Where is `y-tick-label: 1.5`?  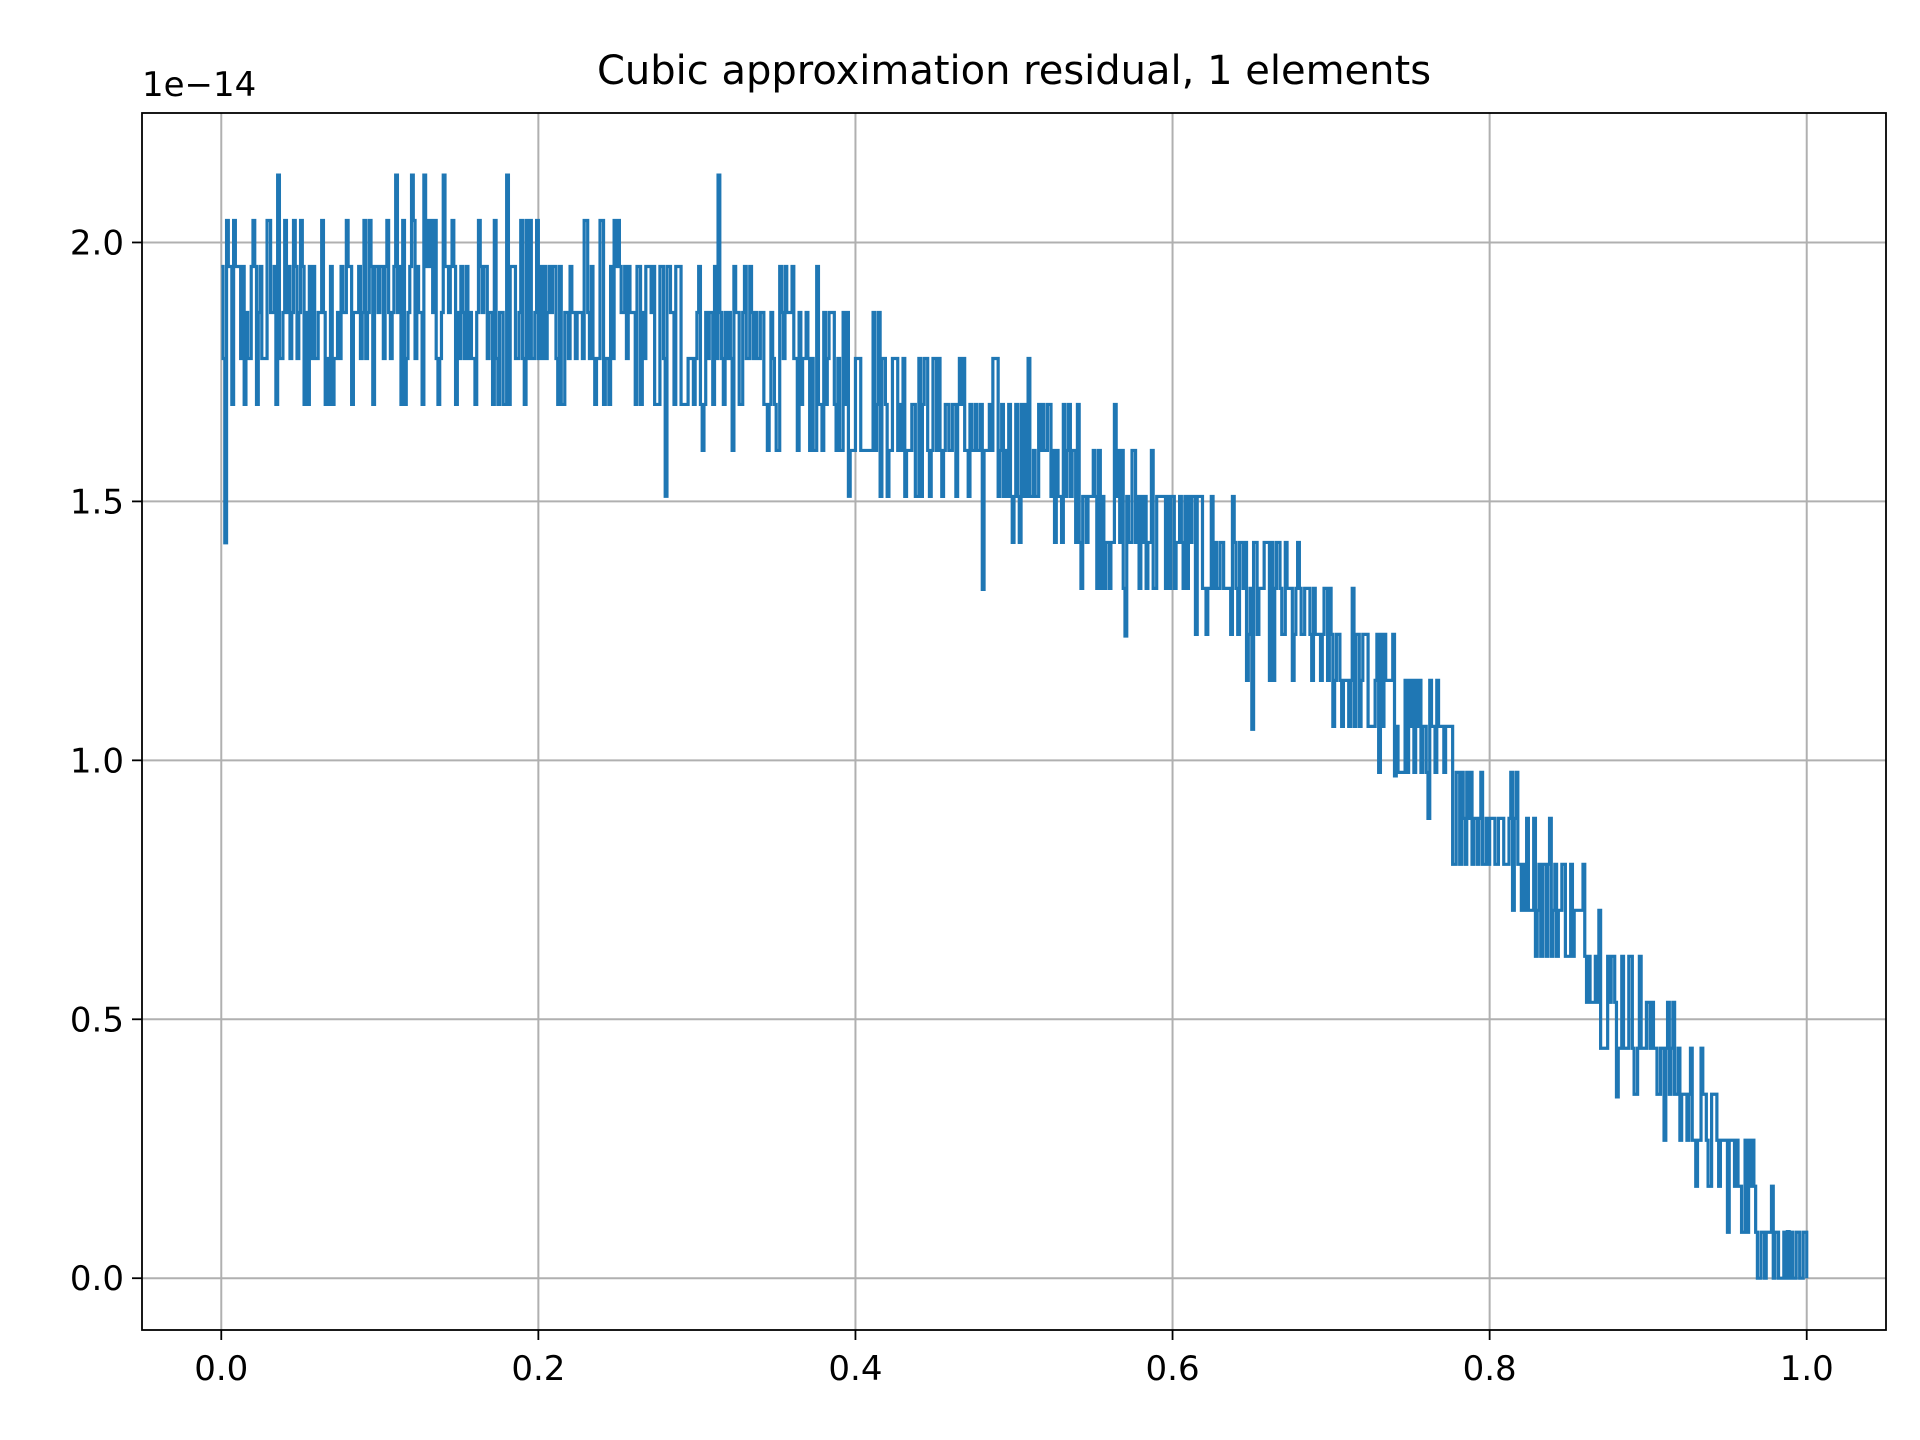
y-tick-label: 1.5 is located at coordinates (97, 502).